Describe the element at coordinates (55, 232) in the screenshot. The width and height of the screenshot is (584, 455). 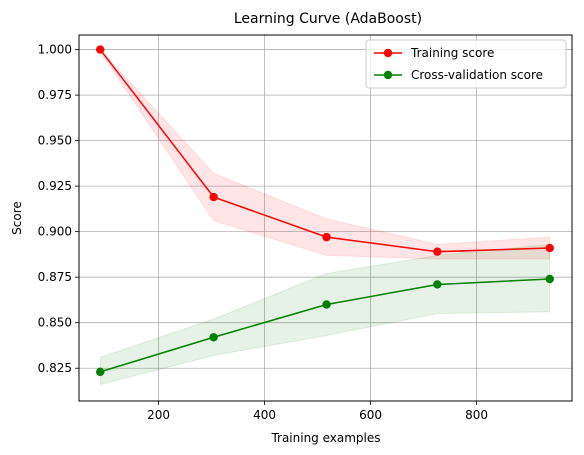
I see `y-tick-label: 0.900` at that location.